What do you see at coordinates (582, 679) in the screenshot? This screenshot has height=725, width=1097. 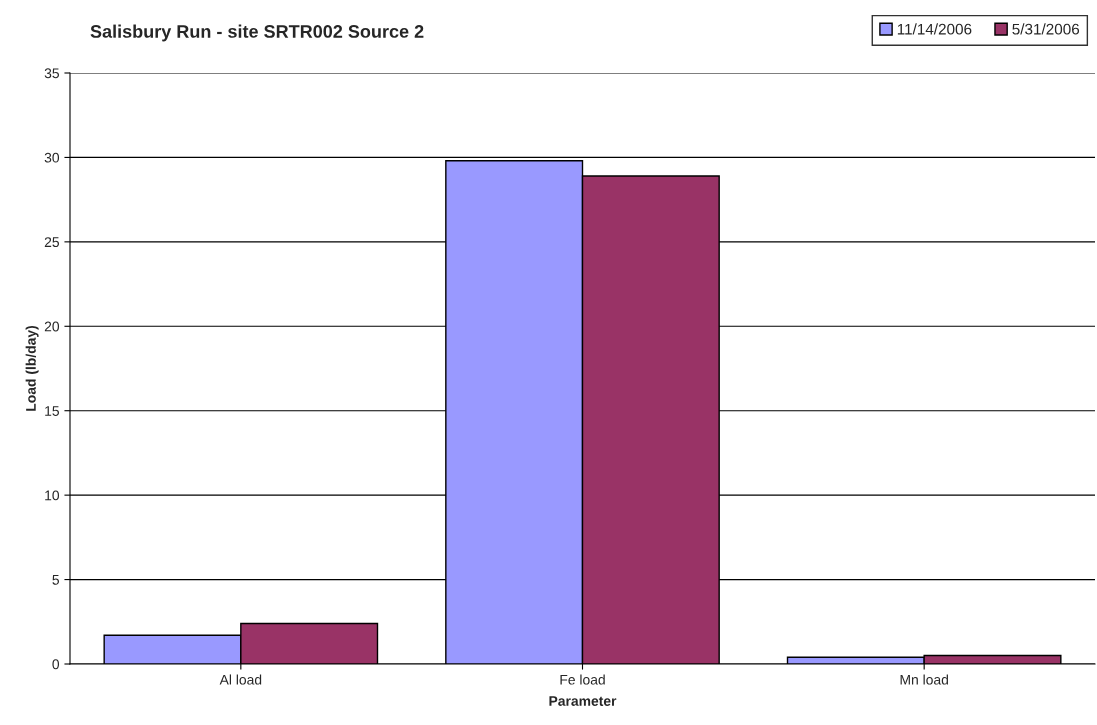 I see `x-tick-label: Fe load` at bounding box center [582, 679].